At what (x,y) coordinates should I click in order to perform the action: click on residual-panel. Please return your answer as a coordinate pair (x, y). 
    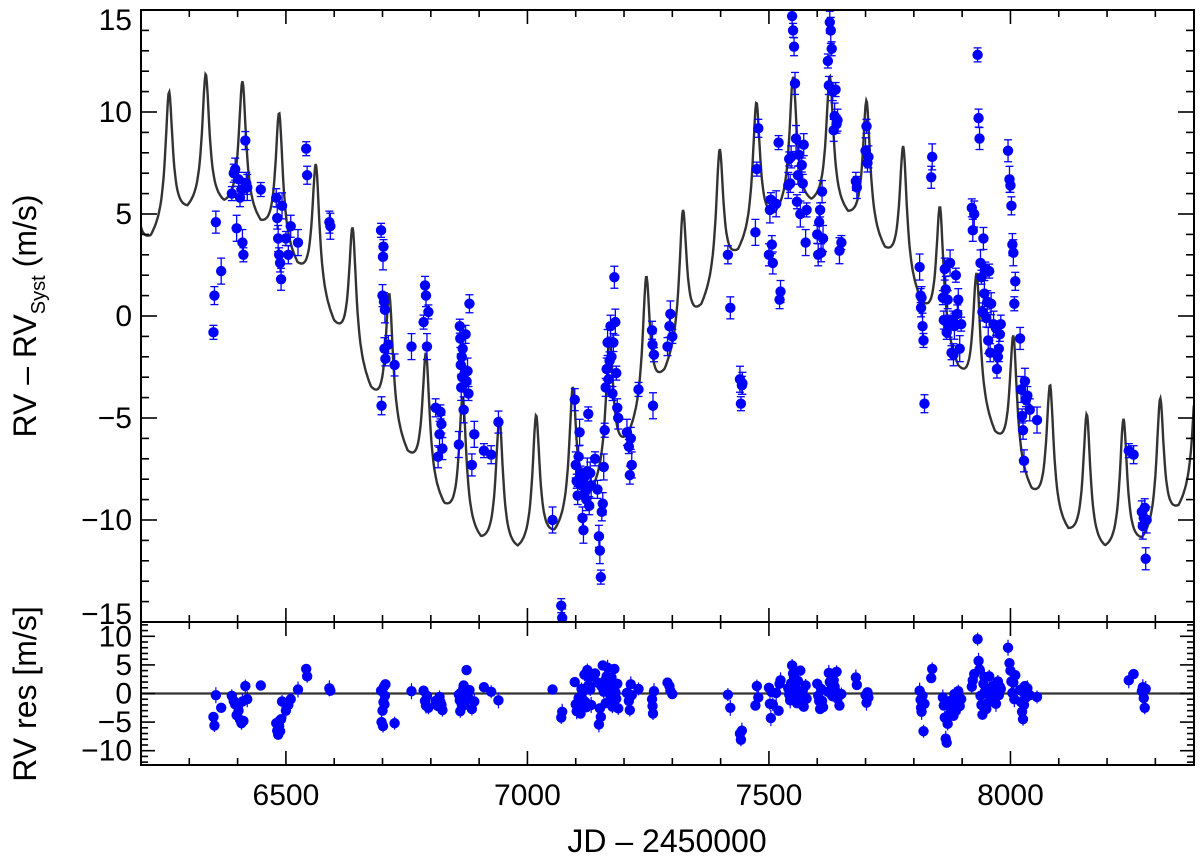
    Looking at the image, I should click on (667, 693).